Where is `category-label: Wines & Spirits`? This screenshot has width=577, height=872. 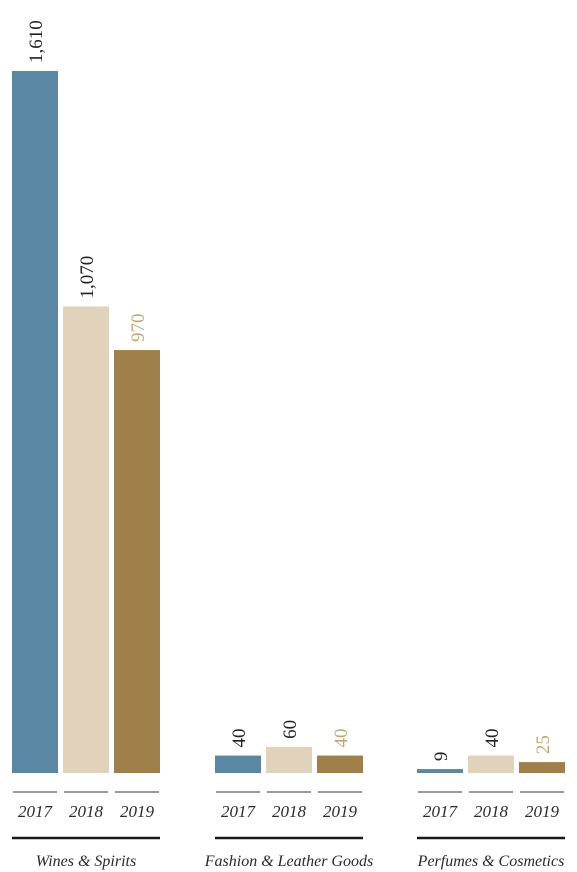
category-label: Wines & Spirits is located at coordinates (86, 861).